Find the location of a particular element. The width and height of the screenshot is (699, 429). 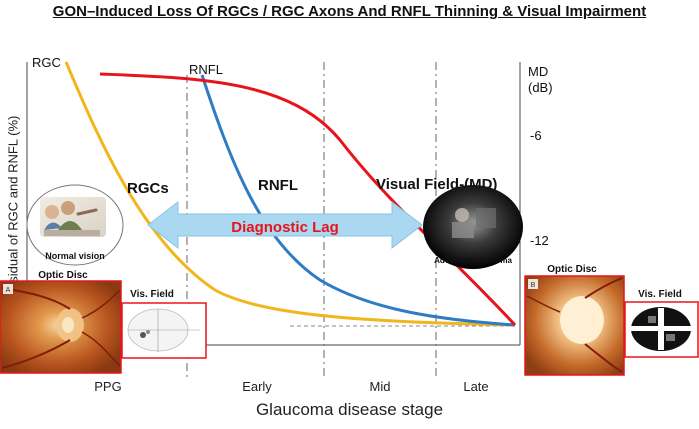

right-optic-disc-label: Optic Disc is located at coordinates (572, 269).